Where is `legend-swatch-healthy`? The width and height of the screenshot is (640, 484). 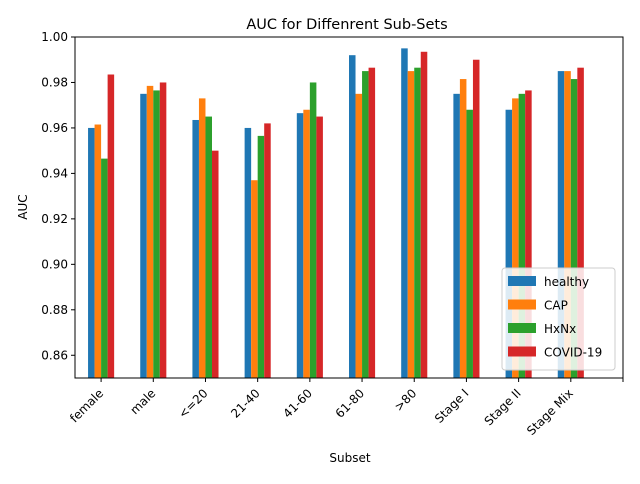 legend-swatch-healthy is located at coordinates (522, 281).